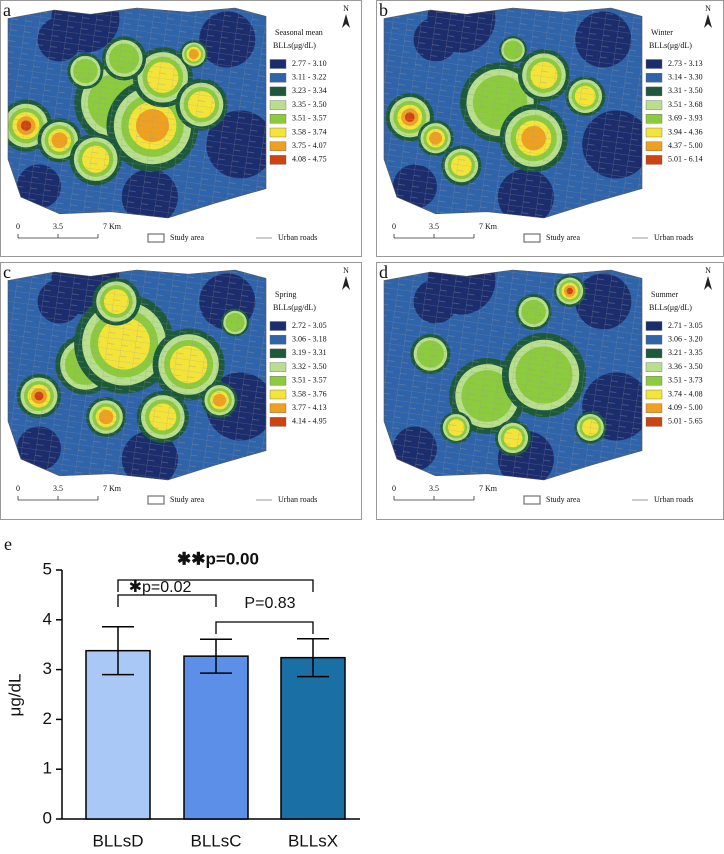 The width and height of the screenshot is (724, 854). What do you see at coordinates (47, 568) in the screenshot?
I see `y-tick-label: 5` at bounding box center [47, 568].